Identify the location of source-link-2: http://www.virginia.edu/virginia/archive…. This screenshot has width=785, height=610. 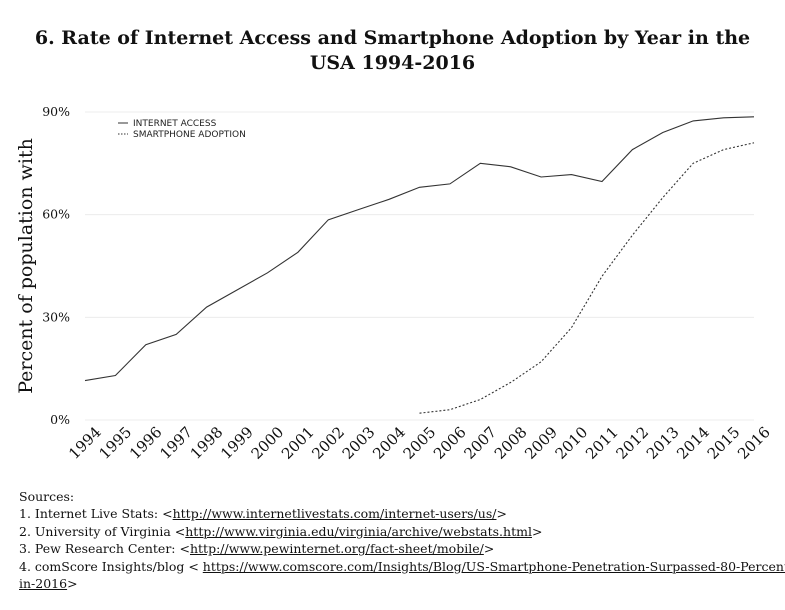
(358, 531).